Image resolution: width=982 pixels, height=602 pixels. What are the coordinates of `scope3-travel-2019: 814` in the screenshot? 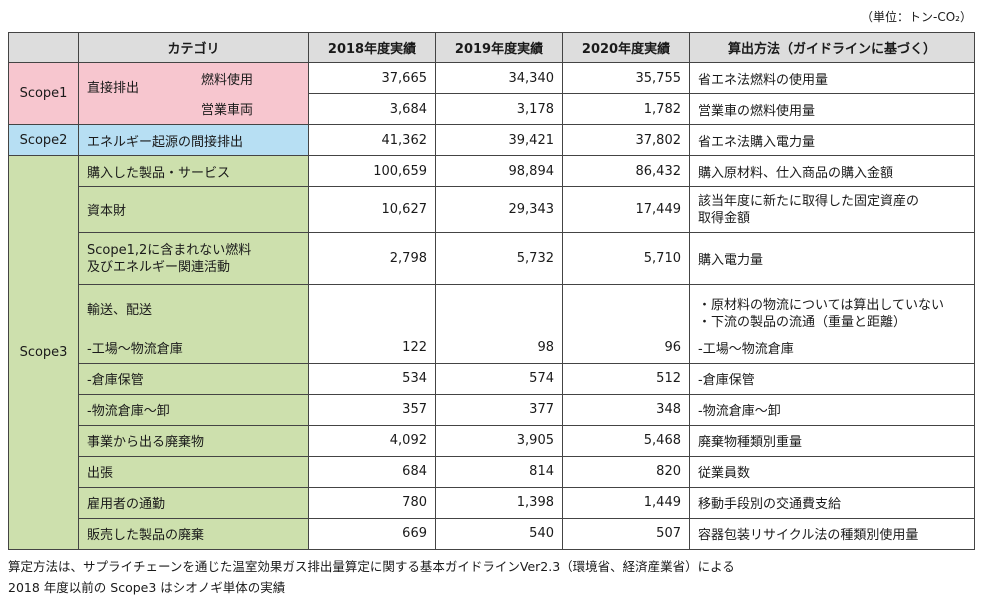 It's located at (499, 471).